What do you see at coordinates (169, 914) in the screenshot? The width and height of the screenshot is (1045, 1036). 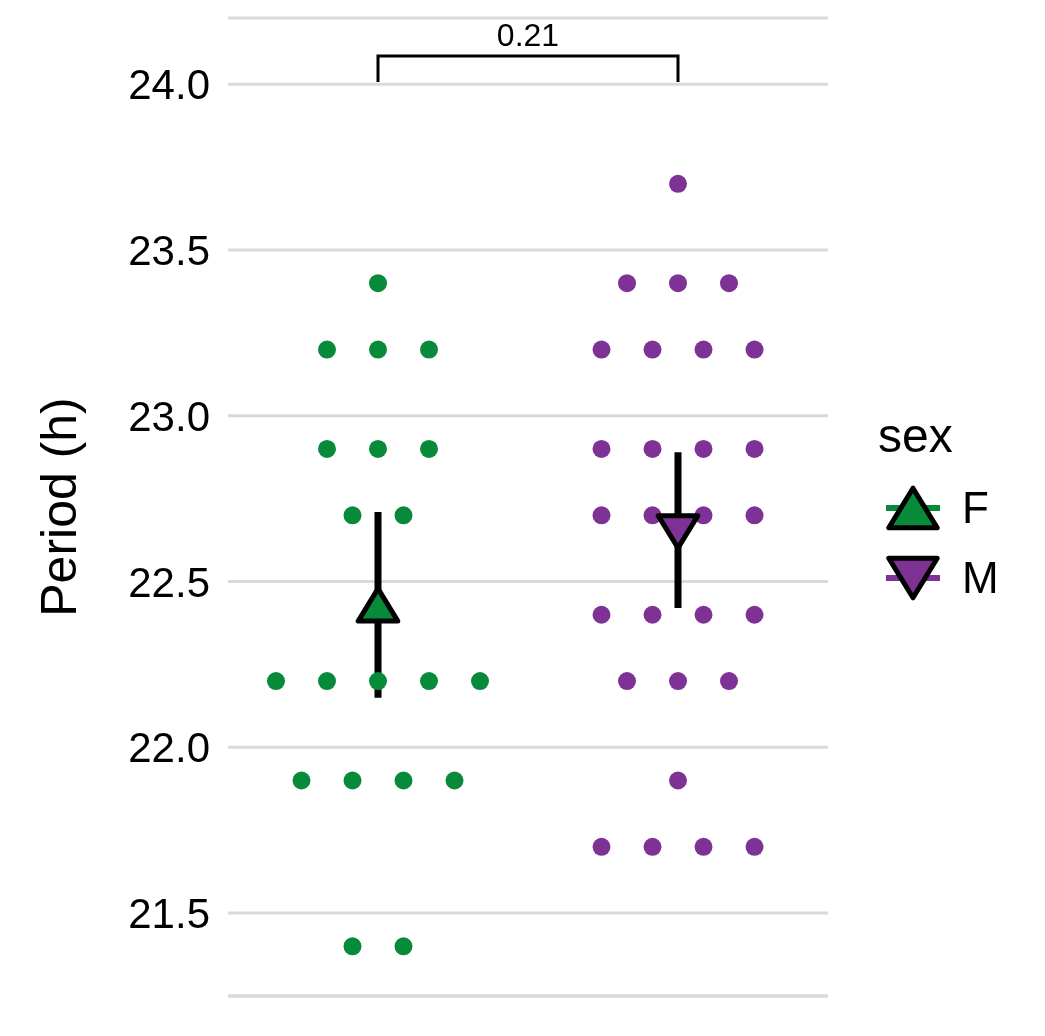 I see `y-tick-label: 21.5` at bounding box center [169, 914].